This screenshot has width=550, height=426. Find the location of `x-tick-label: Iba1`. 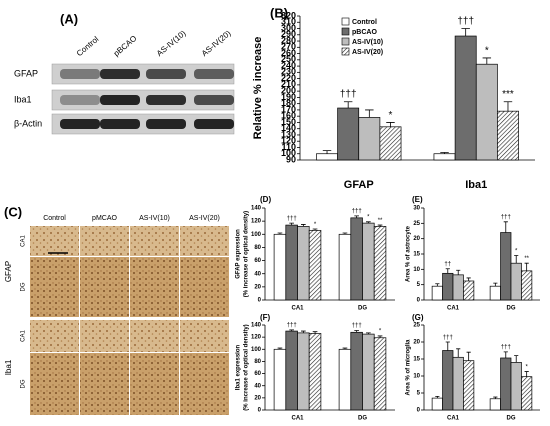

x-tick-label: Iba1 is located at coordinates (476, 185).